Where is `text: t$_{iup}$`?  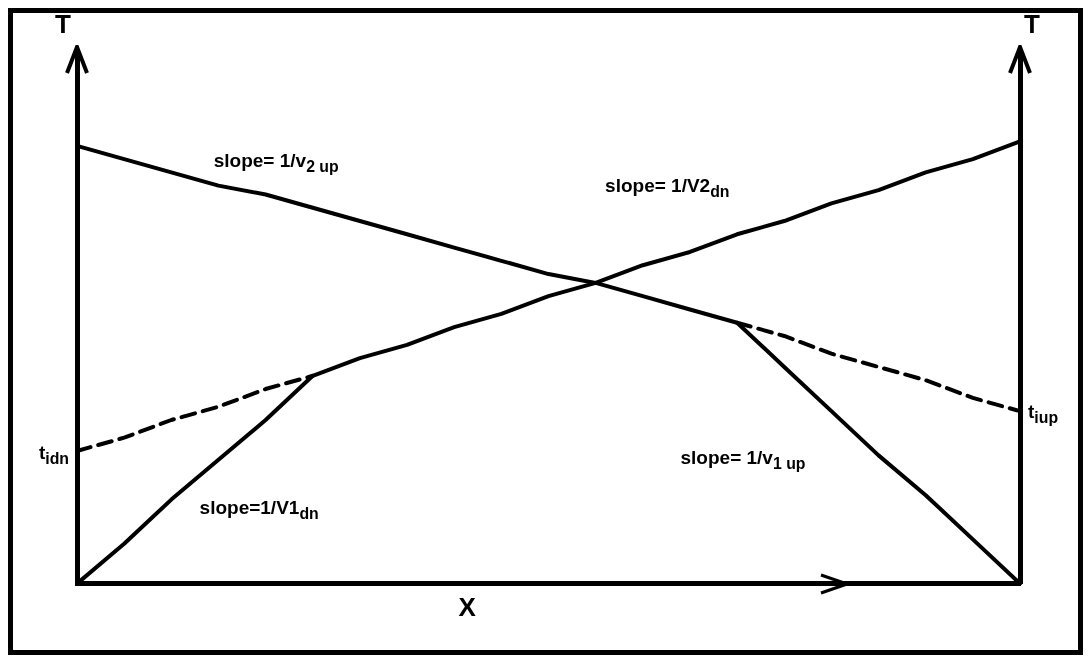 text: t$_{iup}$ is located at coordinates (1043, 414).